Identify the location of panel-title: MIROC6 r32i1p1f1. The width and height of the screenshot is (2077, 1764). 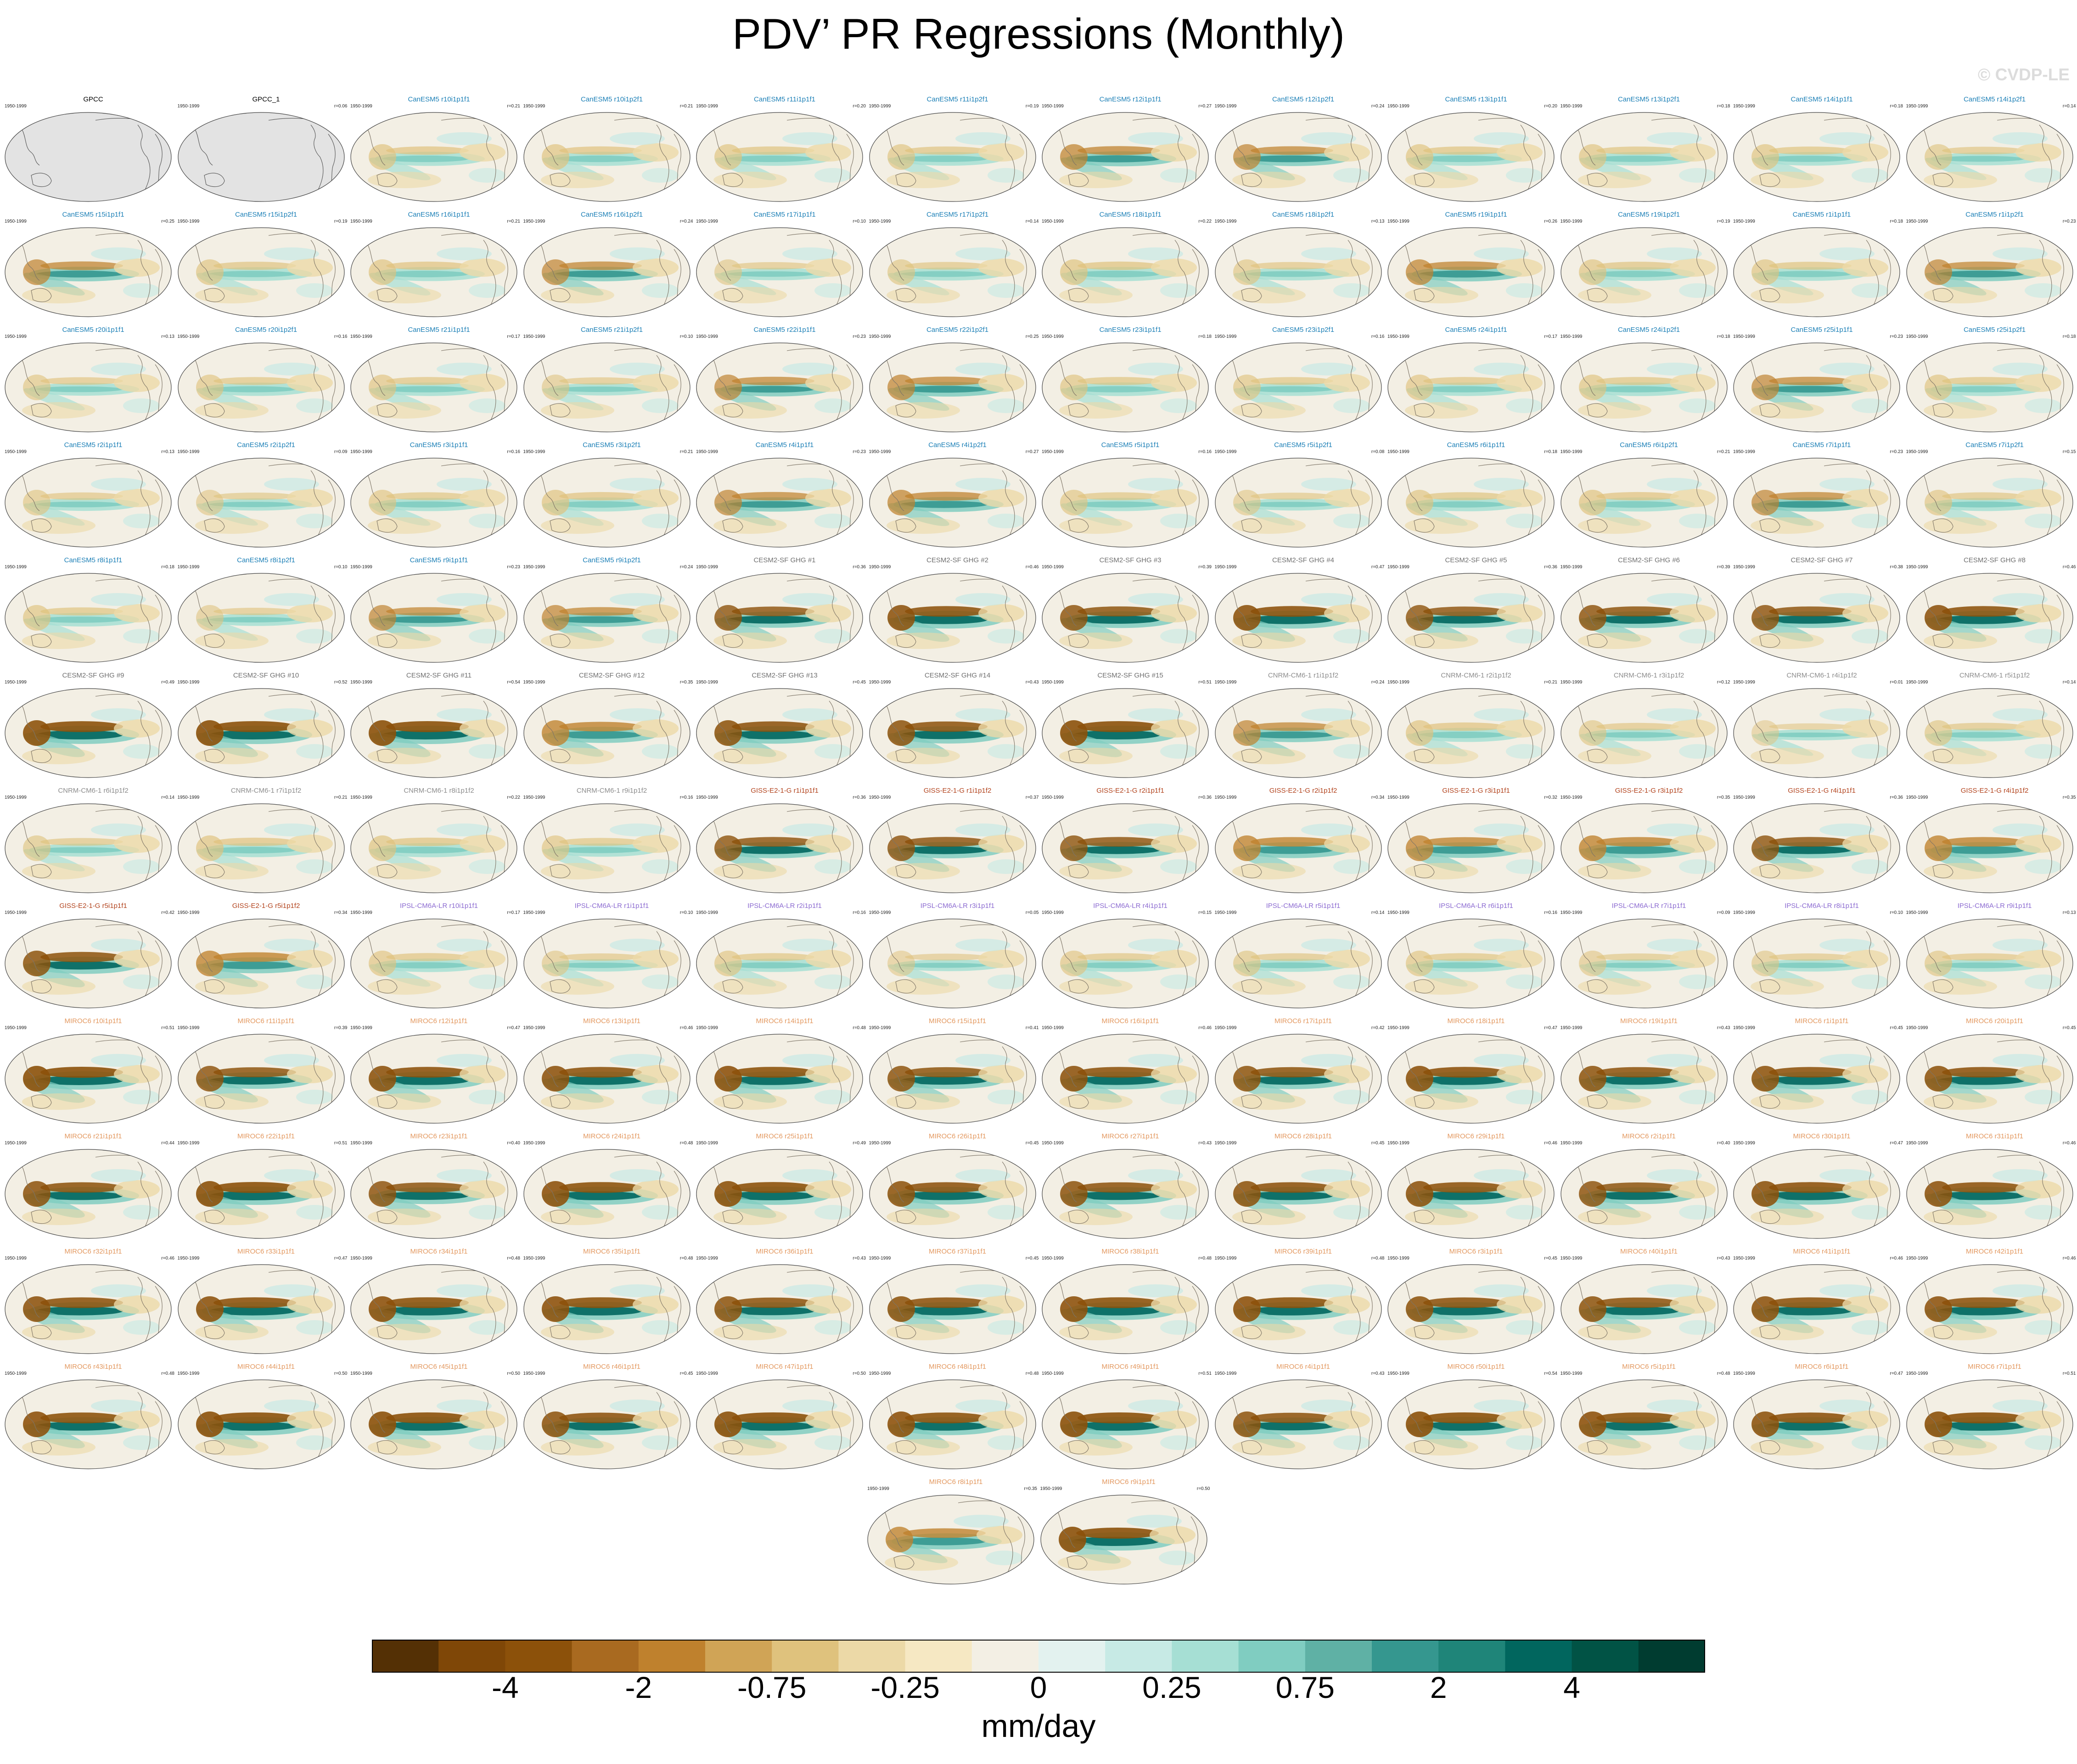
(93, 1251).